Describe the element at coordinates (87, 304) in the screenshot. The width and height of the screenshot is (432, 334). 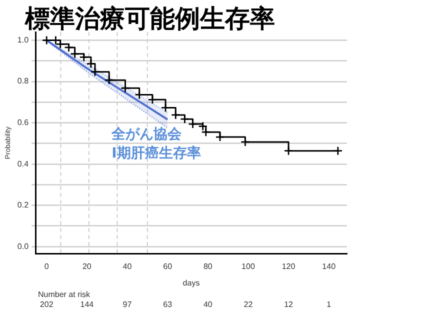
I see `text: 144` at that location.